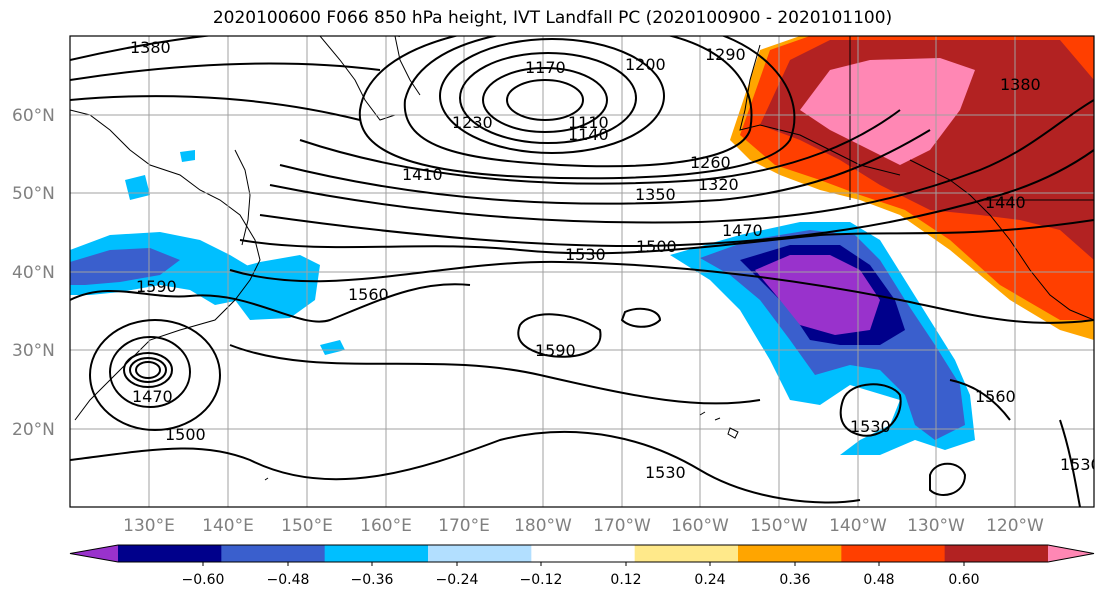  Describe the element at coordinates (794, 580) in the screenshot. I see `colorbar-tick-label: 0.36` at that location.